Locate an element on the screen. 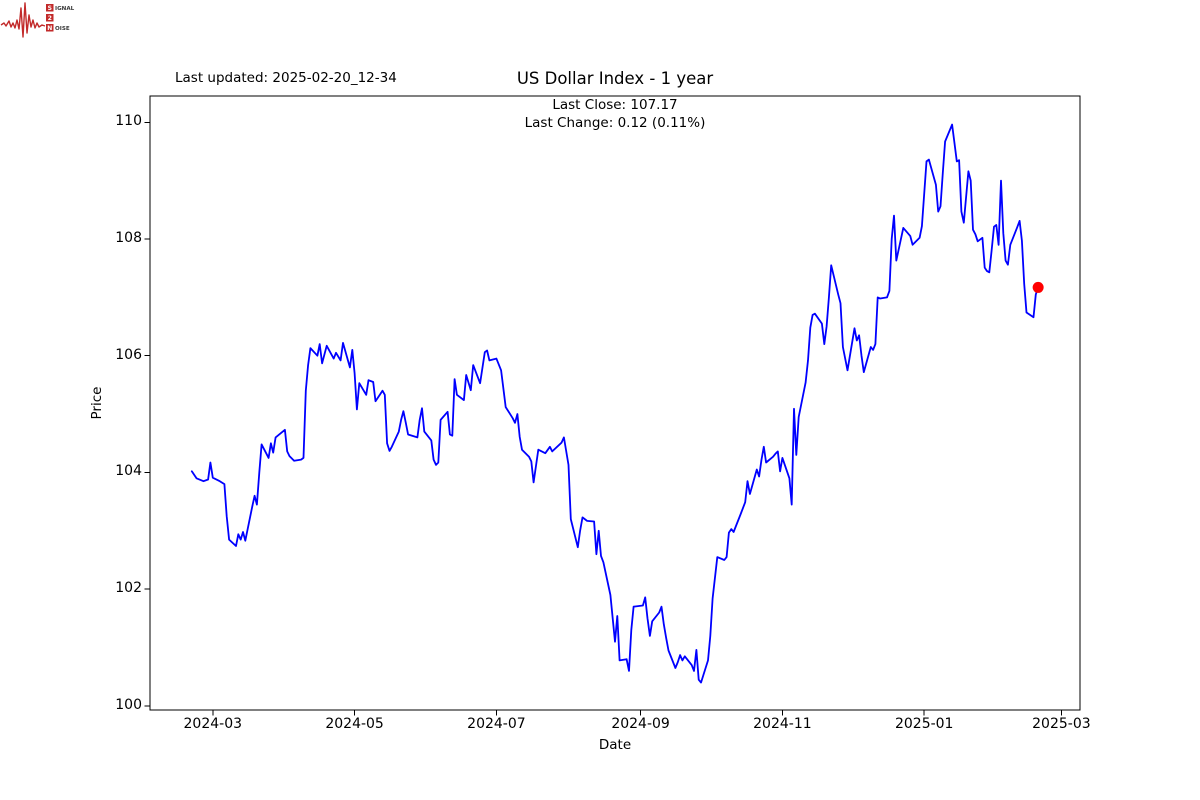  y-tick-label: 100 is located at coordinates (128, 704).